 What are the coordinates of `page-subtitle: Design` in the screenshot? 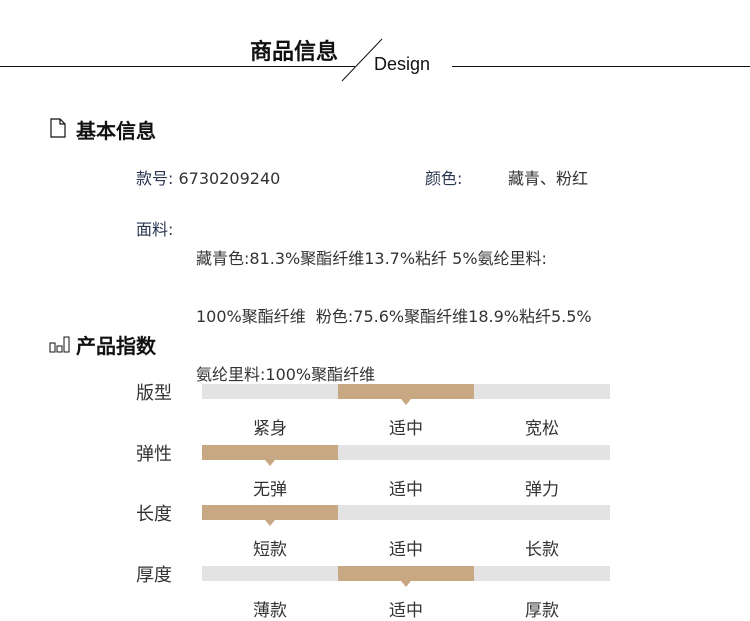 It's located at (402, 64).